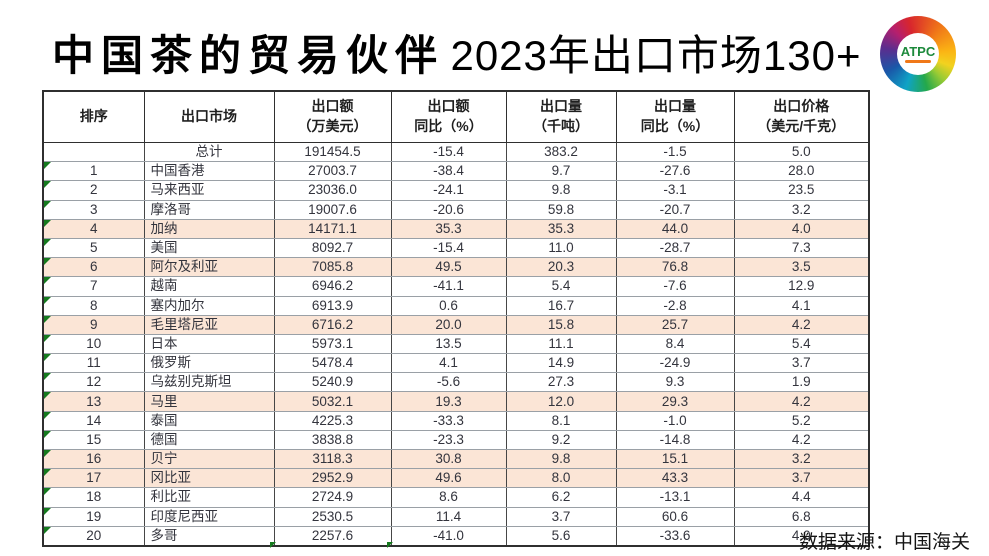 The height and width of the screenshot is (556, 989). I want to click on table-row: 1 中国香港 27003.7 -38.4 9.7 -27.6 28.0, so click(456, 171).